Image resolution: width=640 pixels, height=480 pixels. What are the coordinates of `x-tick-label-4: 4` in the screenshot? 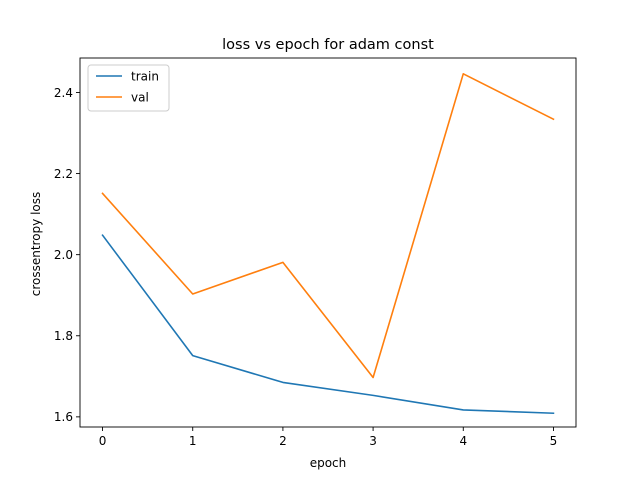 It's located at (463, 441).